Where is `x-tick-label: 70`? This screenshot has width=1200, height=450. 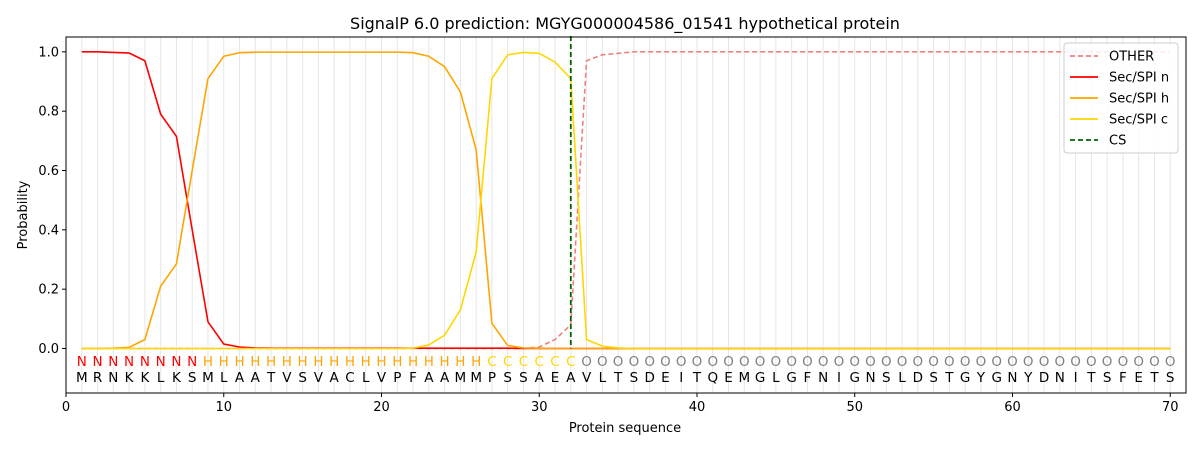 x-tick-label: 70 is located at coordinates (1170, 407).